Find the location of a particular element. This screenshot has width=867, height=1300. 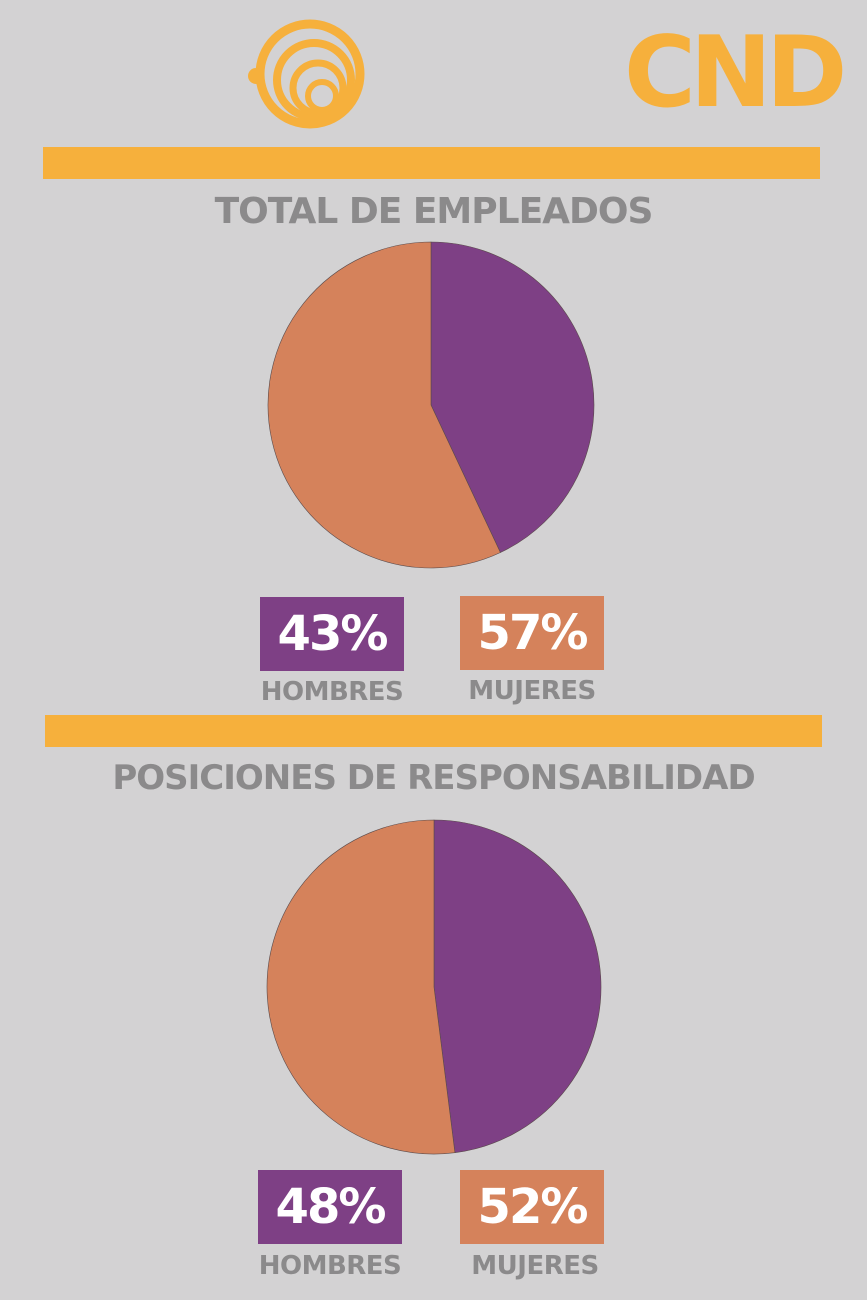

concentric-rings-icon is located at coordinates (306, 74).